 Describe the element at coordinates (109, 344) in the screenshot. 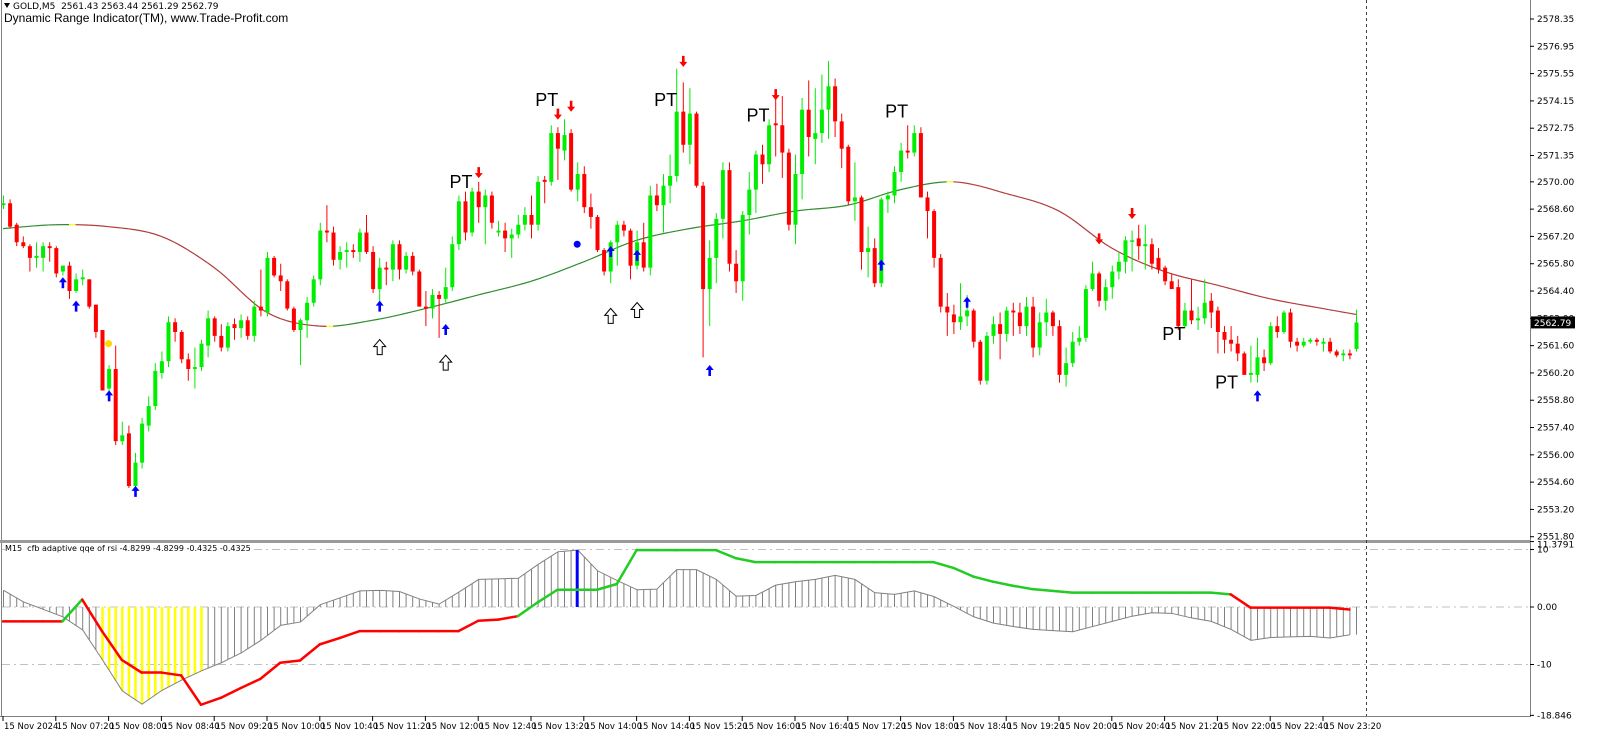

I see `yellow-dot-marker` at that location.